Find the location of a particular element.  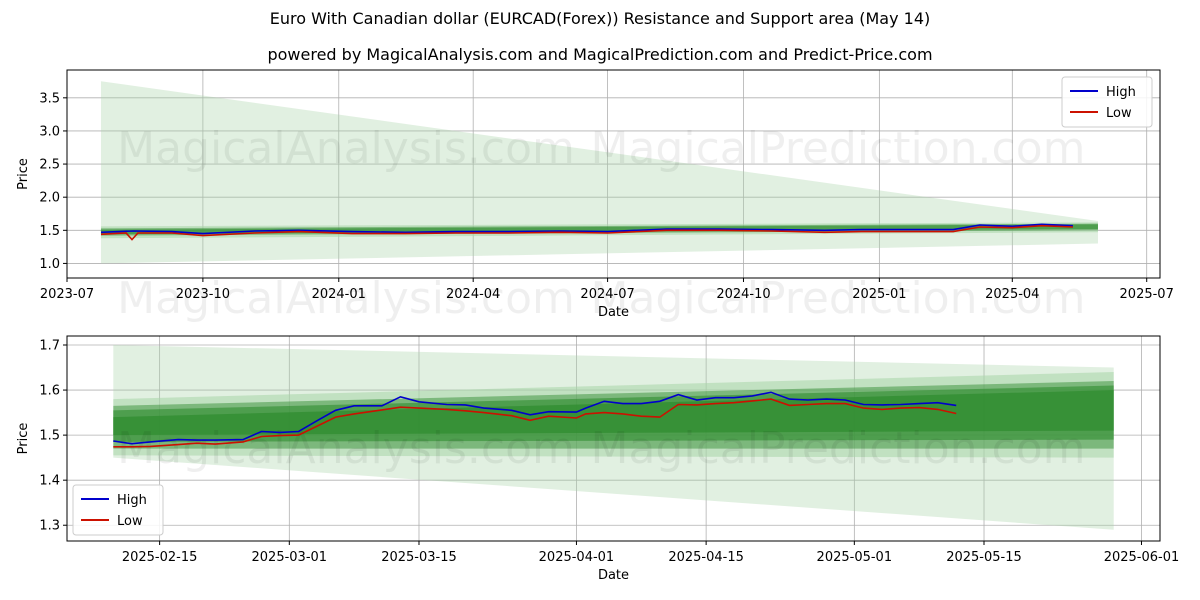

x-tick-label: 2024-07 is located at coordinates (607, 294).